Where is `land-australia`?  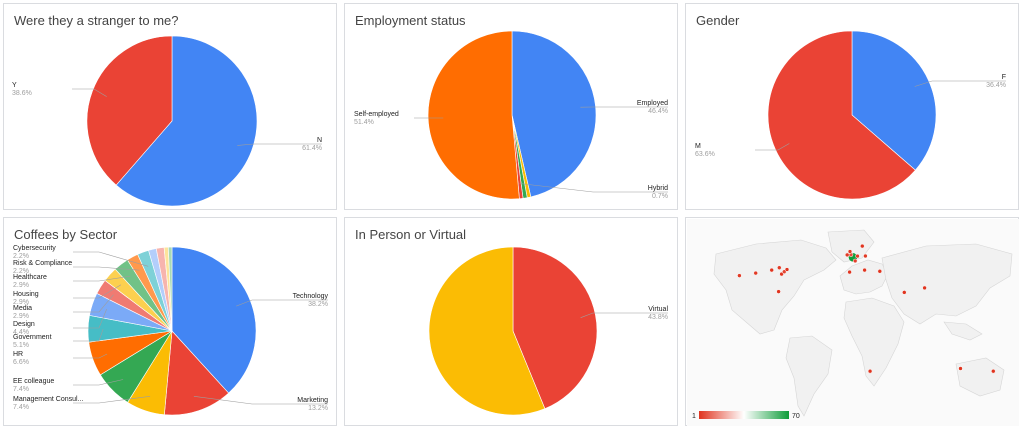 land-australia is located at coordinates (980, 377).